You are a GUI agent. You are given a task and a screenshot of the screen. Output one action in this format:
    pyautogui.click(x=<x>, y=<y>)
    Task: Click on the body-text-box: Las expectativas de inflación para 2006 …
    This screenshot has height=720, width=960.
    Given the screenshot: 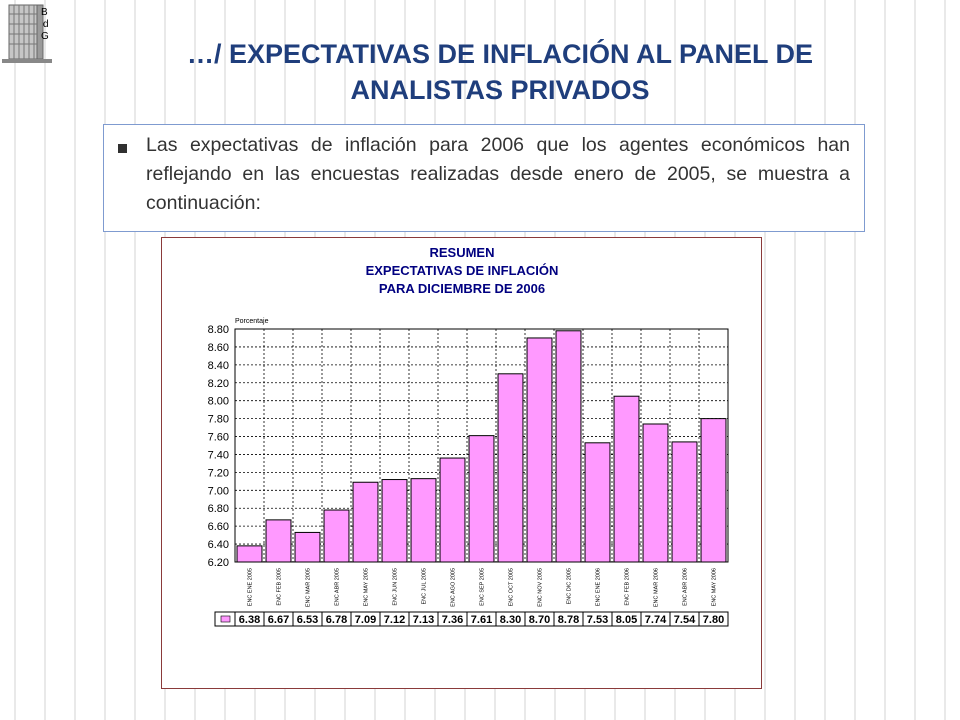 What is the action you would take?
    pyautogui.click(x=484, y=178)
    